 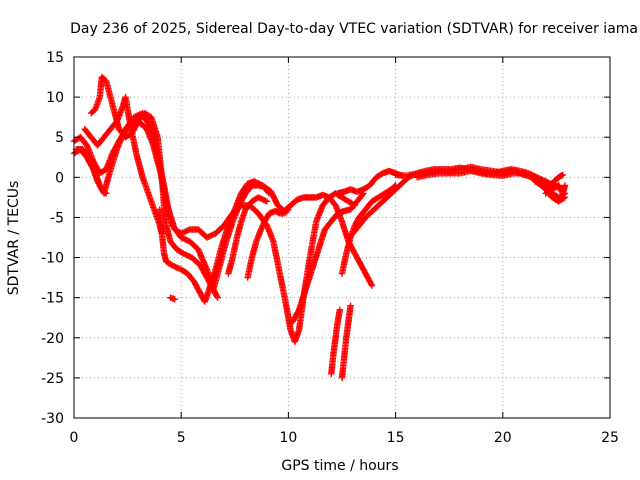 What do you see at coordinates (52, 339) in the screenshot?
I see `y-tick-label: -20` at bounding box center [52, 339].